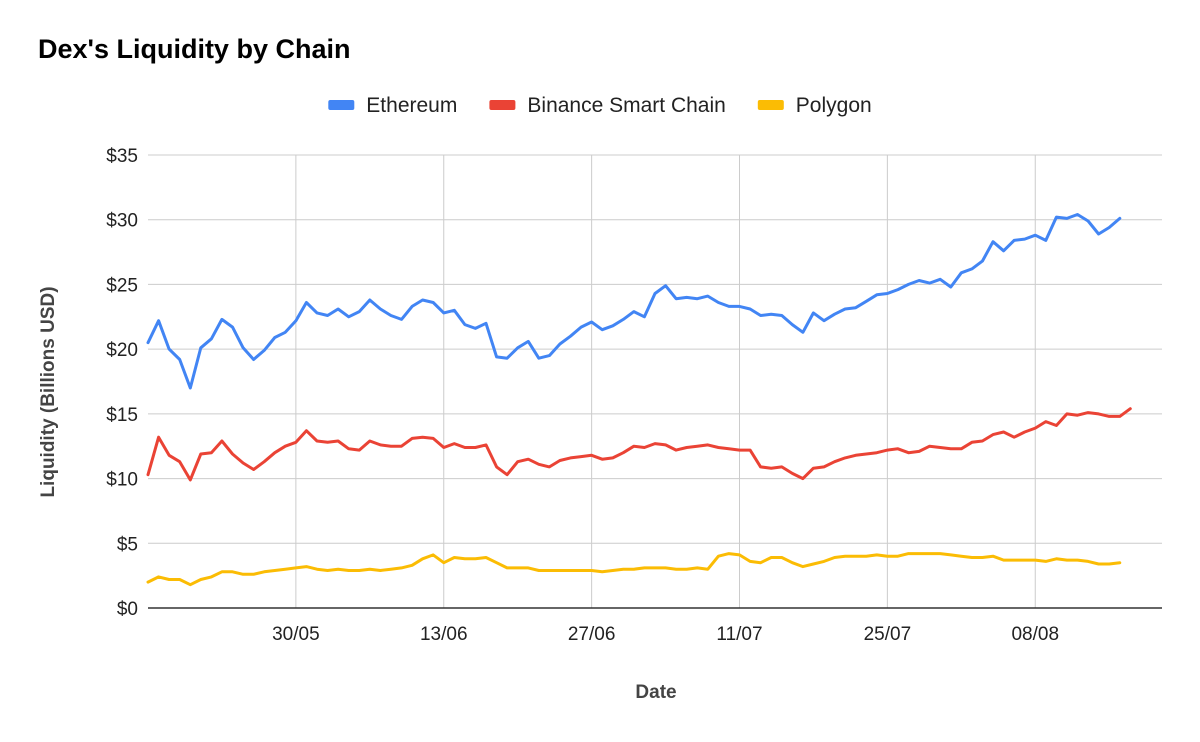  What do you see at coordinates (834, 105) in the screenshot?
I see `legend-label: Polygon` at bounding box center [834, 105].